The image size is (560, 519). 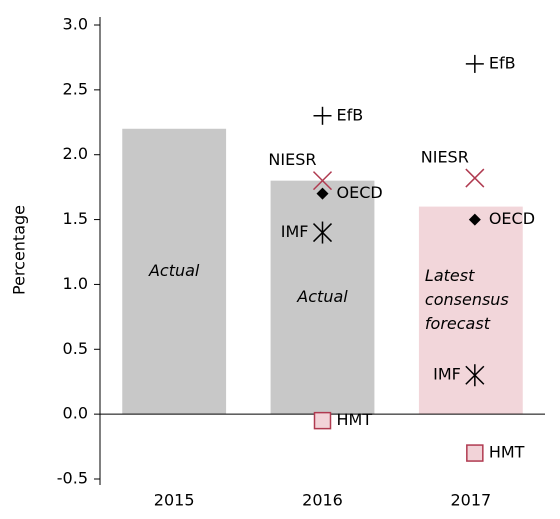 What do you see at coordinates (72, 478) in the screenshot?
I see `y-tick-label: -0.5` at bounding box center [72, 478].